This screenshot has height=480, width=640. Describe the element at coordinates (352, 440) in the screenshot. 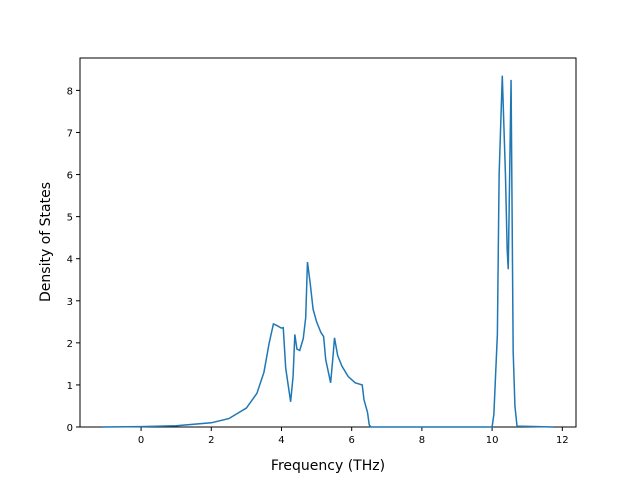

I see `x-tick-label: 6` at that location.